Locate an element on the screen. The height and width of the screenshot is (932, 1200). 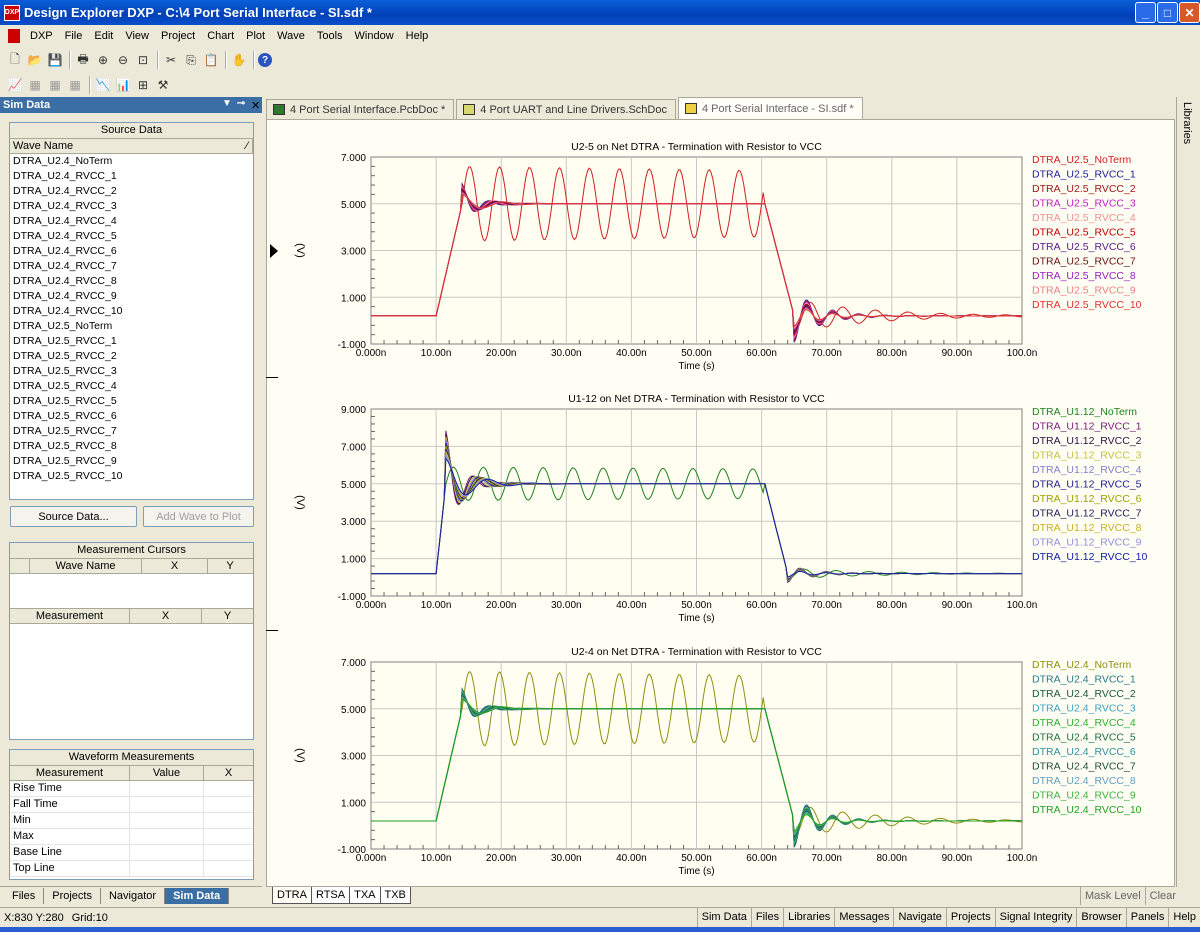
new-chart-icon: 📈 is located at coordinates (15, 85).